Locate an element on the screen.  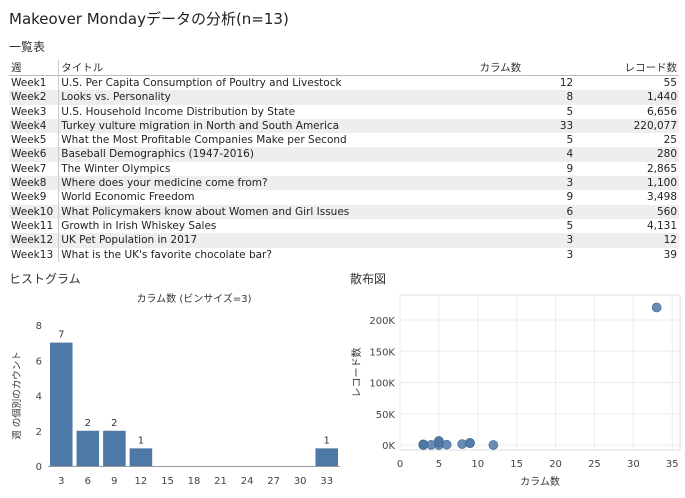
cell-records: 220,077 is located at coordinates (627, 126).